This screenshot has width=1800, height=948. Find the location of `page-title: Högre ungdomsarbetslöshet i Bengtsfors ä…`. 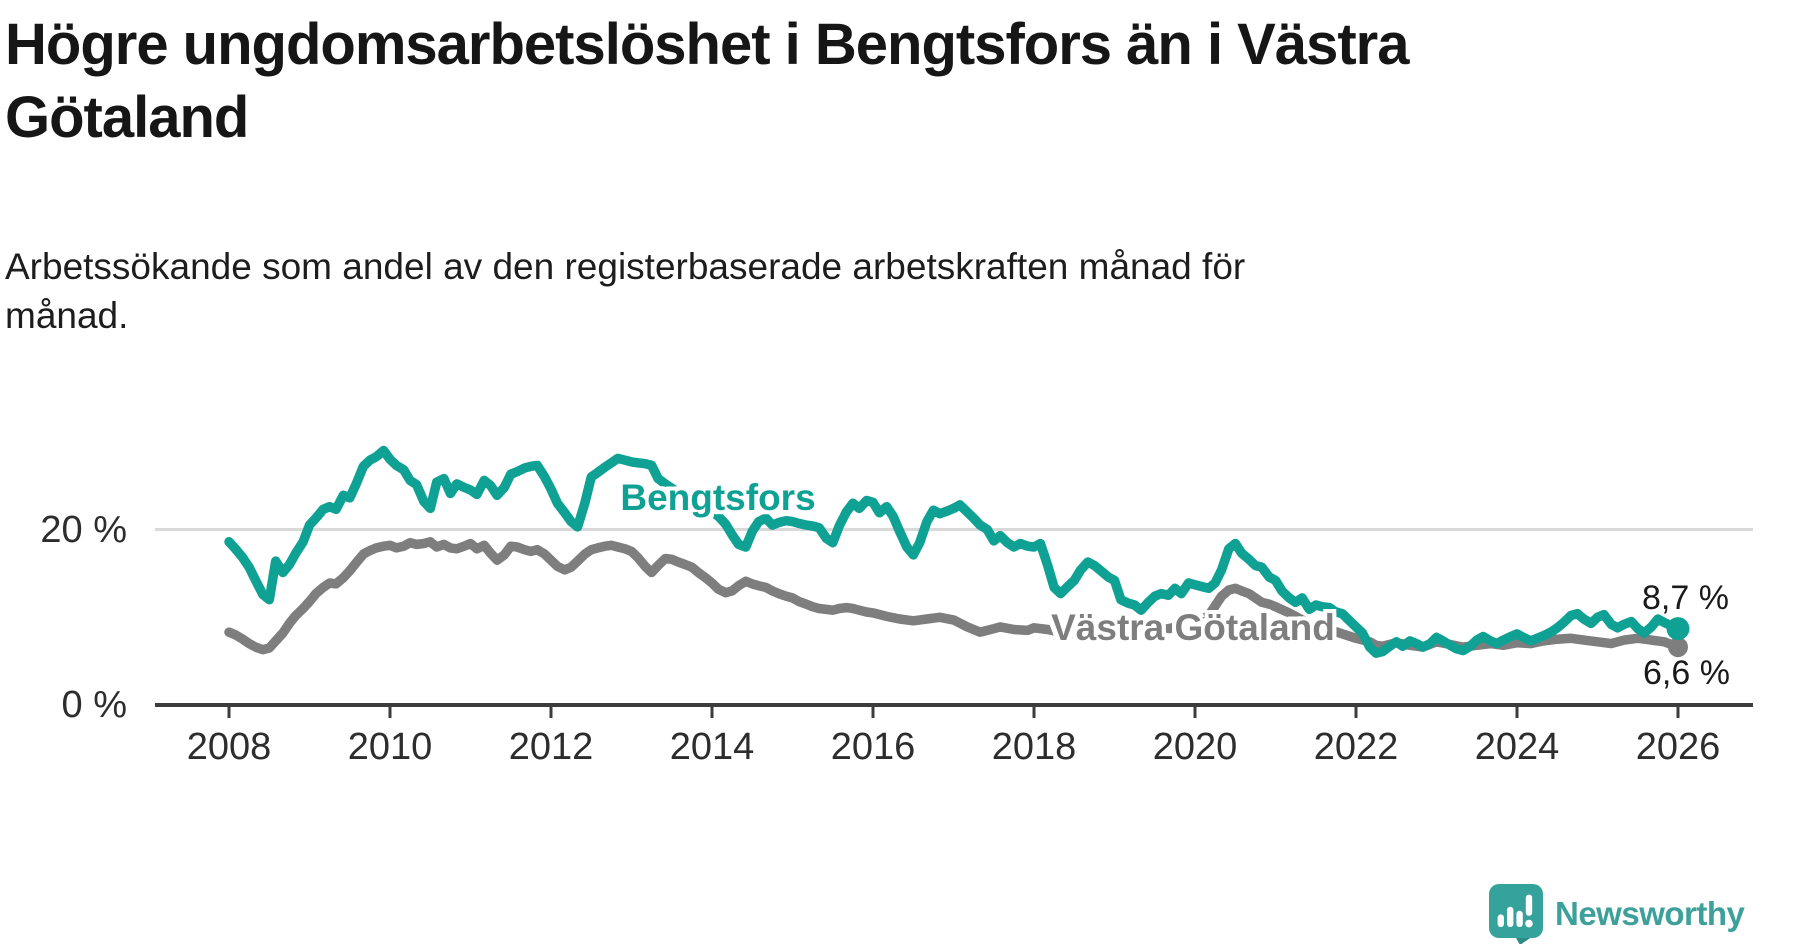

page-title: Högre ungdomsarbetslöshet i Bengtsfors ä… is located at coordinates (865, 81).